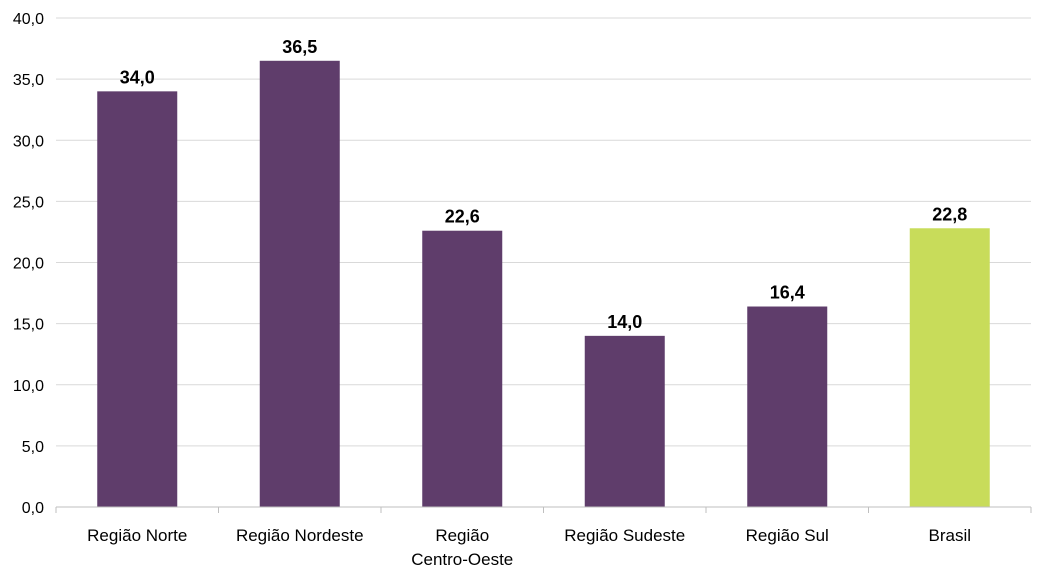 The image size is (1037, 571). Describe the element at coordinates (33, 508) in the screenshot. I see `y-tick-label: 0,0` at that location.